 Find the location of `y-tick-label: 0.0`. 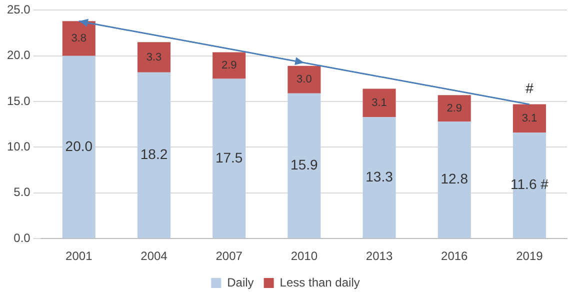

y-tick-label: 0.0 is located at coordinates (22, 237).